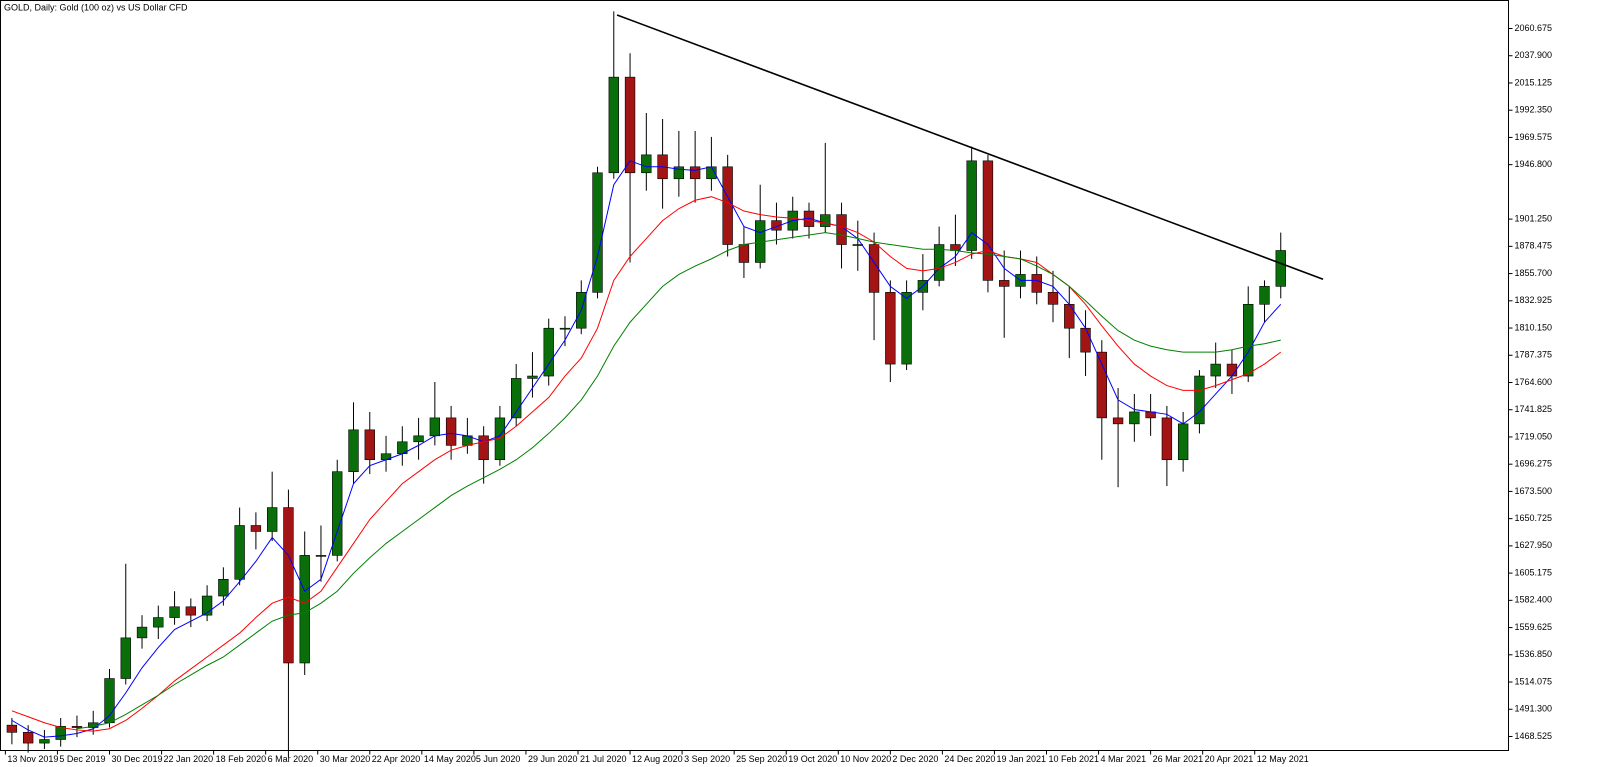  What do you see at coordinates (1178, 759) in the screenshot?
I see `x-tick-label: 26 Mar 2021` at bounding box center [1178, 759].